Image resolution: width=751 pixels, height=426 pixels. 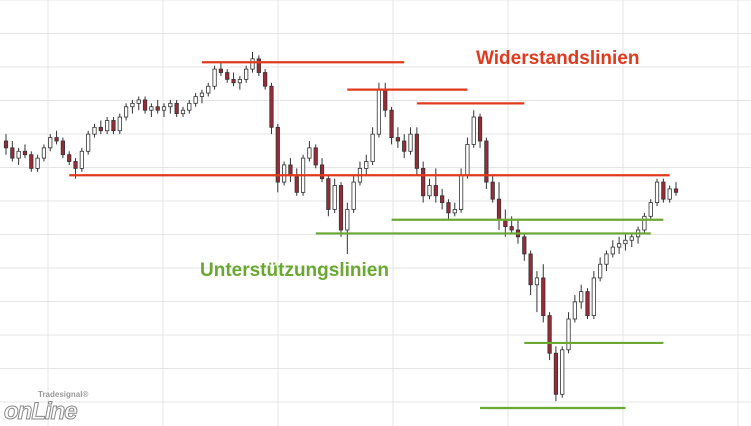 What do you see at coordinates (41, 412) in the screenshot?
I see `logo-name-text: onLine` at bounding box center [41, 412].